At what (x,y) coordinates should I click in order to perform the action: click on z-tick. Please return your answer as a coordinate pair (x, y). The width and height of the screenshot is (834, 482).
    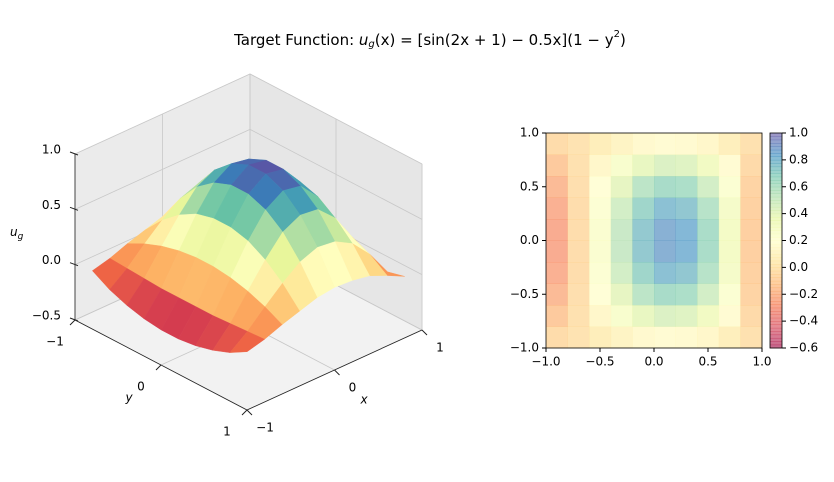
    Looking at the image, I should click on (74, 153).